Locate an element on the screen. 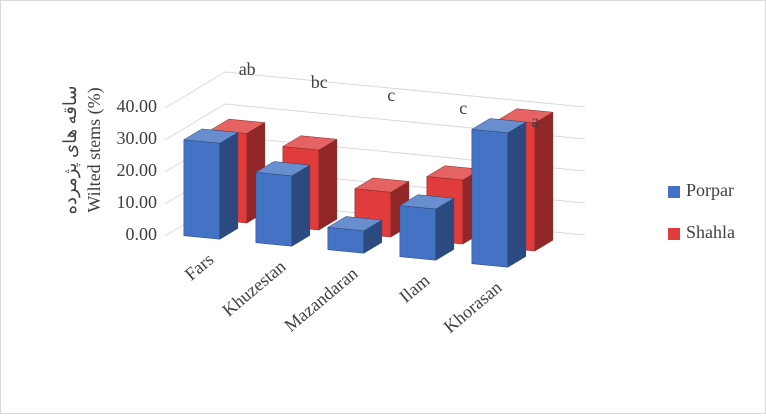  y-tick-label: 30.00 is located at coordinates (137, 138).